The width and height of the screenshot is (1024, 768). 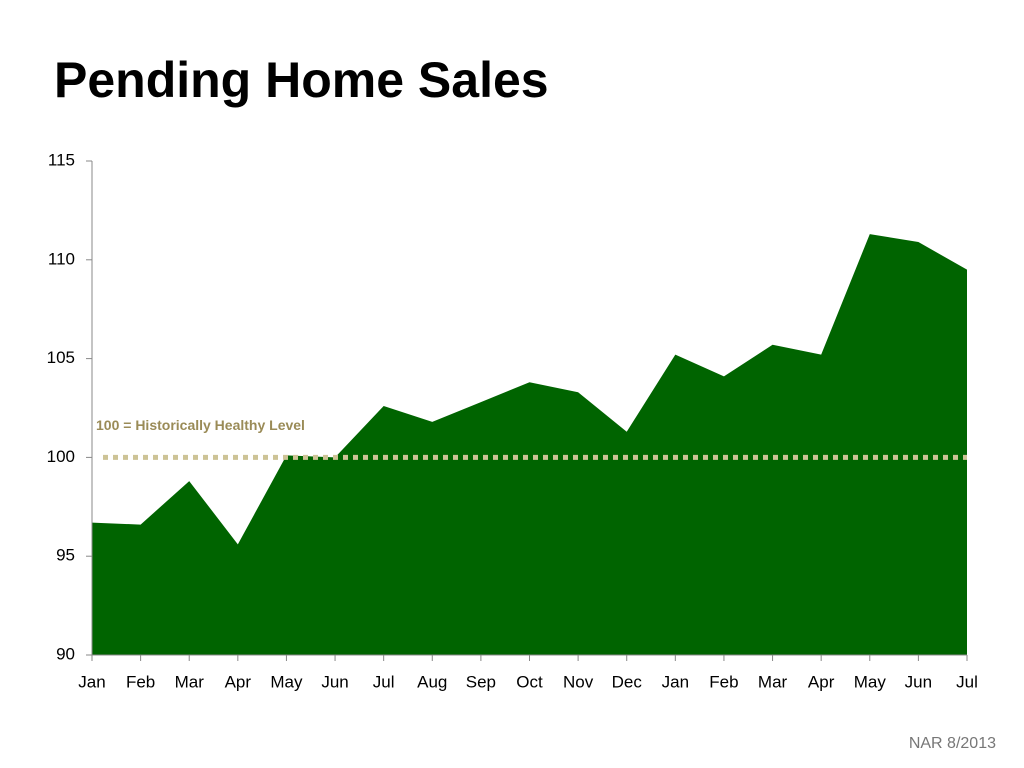 What do you see at coordinates (61, 258) in the screenshot?
I see `y-tick-label: 110` at bounding box center [61, 258].